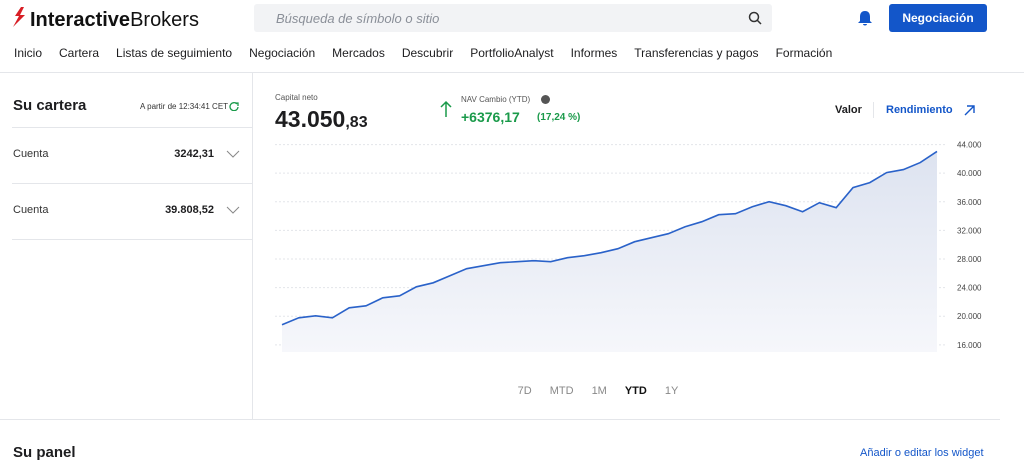 This screenshot has height=463, width=1024. I want to click on y-tick-label: 24.000, so click(969, 288).